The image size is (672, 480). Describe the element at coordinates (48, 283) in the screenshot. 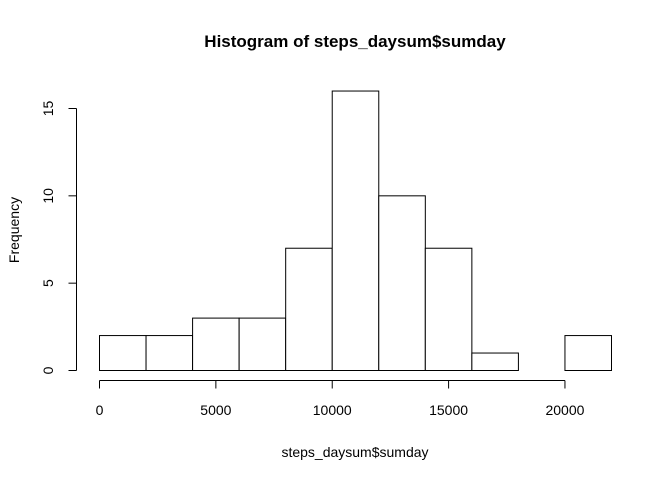

I see `y-tick-label: 5` at that location.